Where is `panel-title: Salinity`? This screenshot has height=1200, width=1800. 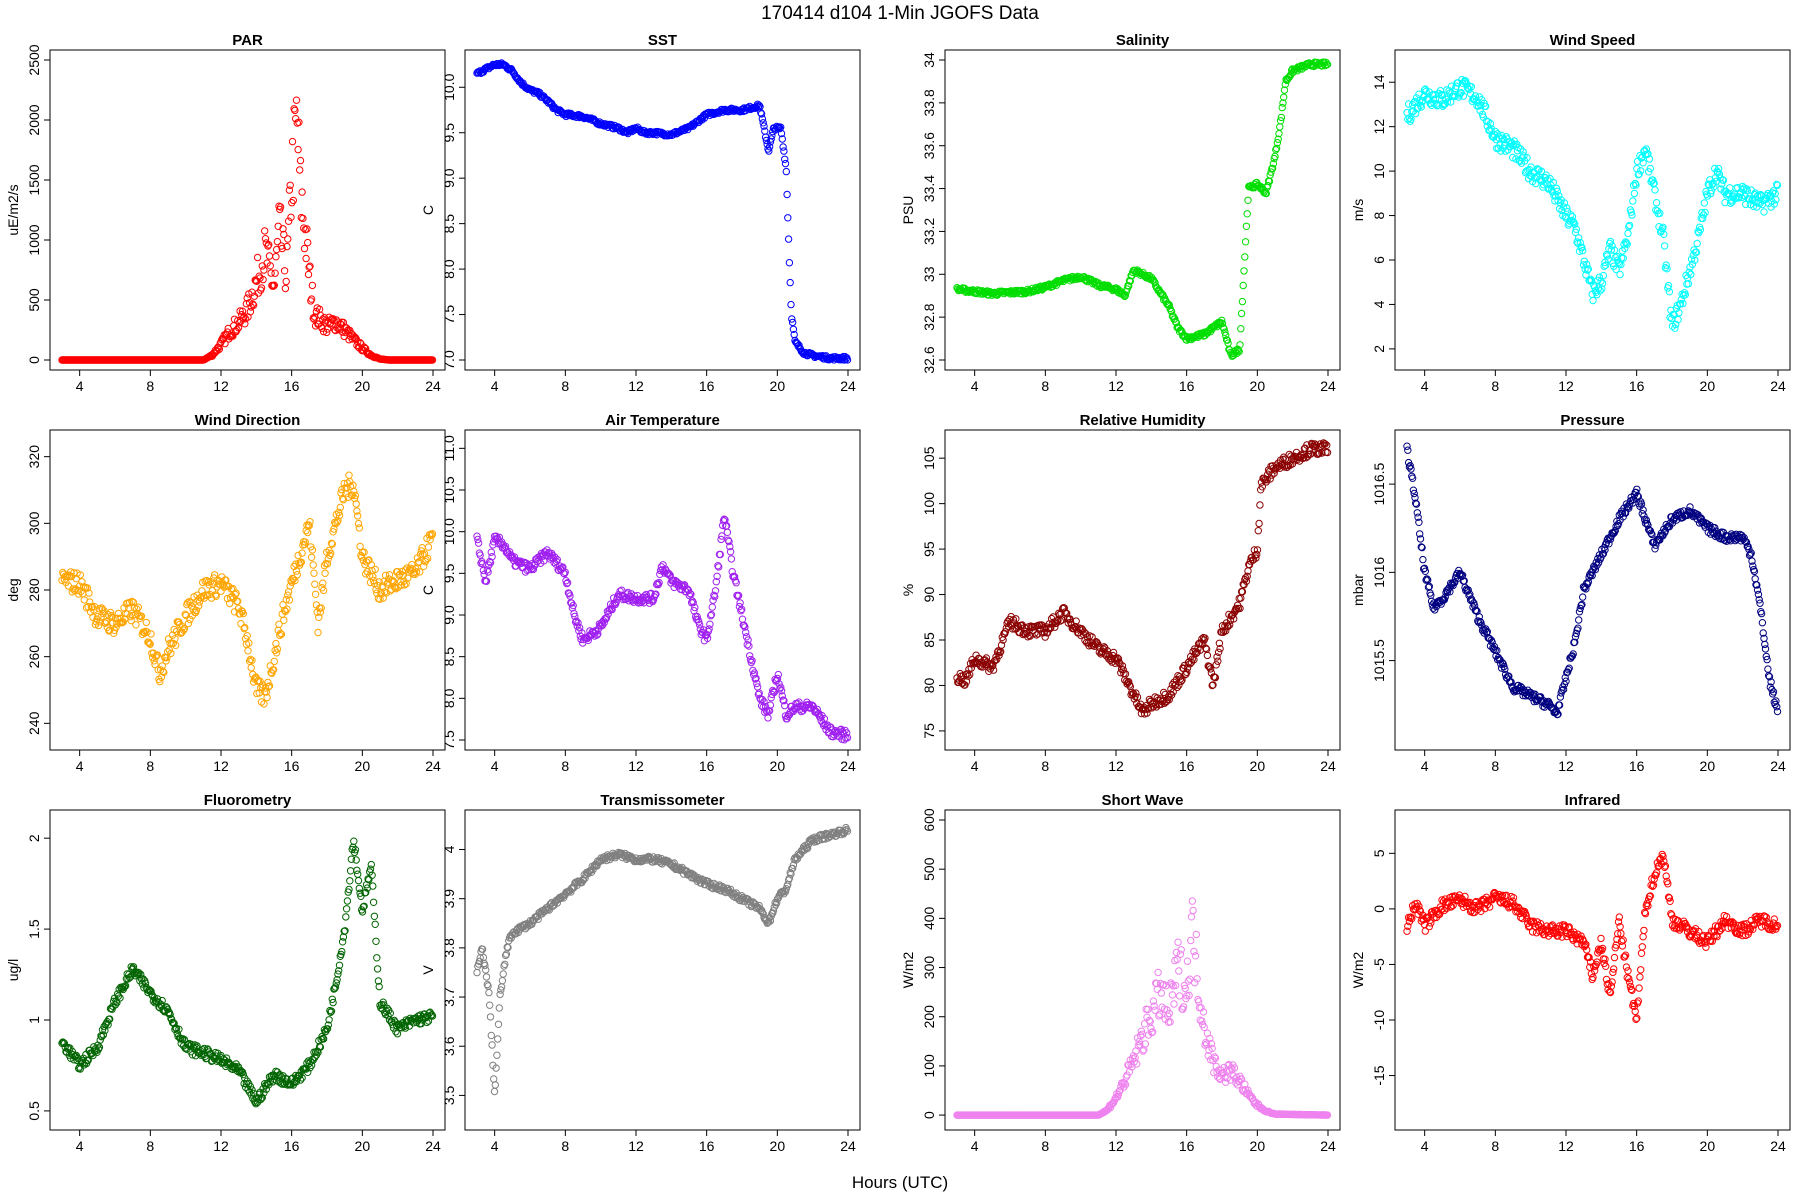
panel-title: Salinity is located at coordinates (1143, 40).